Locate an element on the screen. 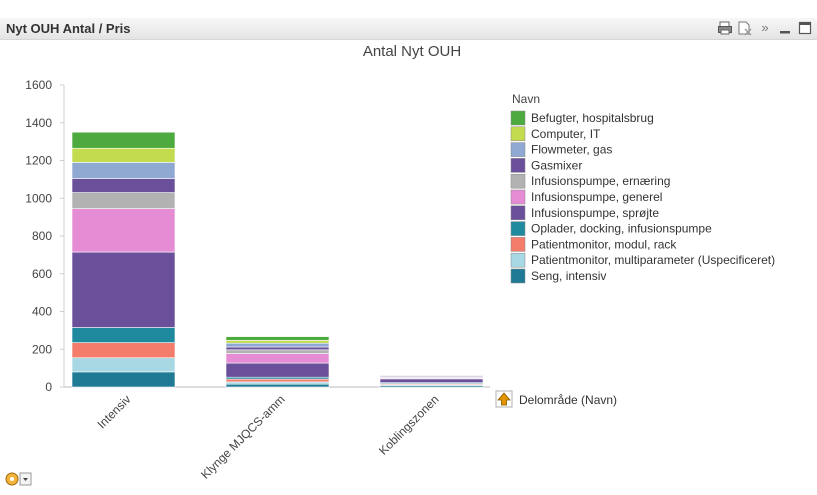 The image size is (817, 495). y-tick-label: 1000 is located at coordinates (38, 198).